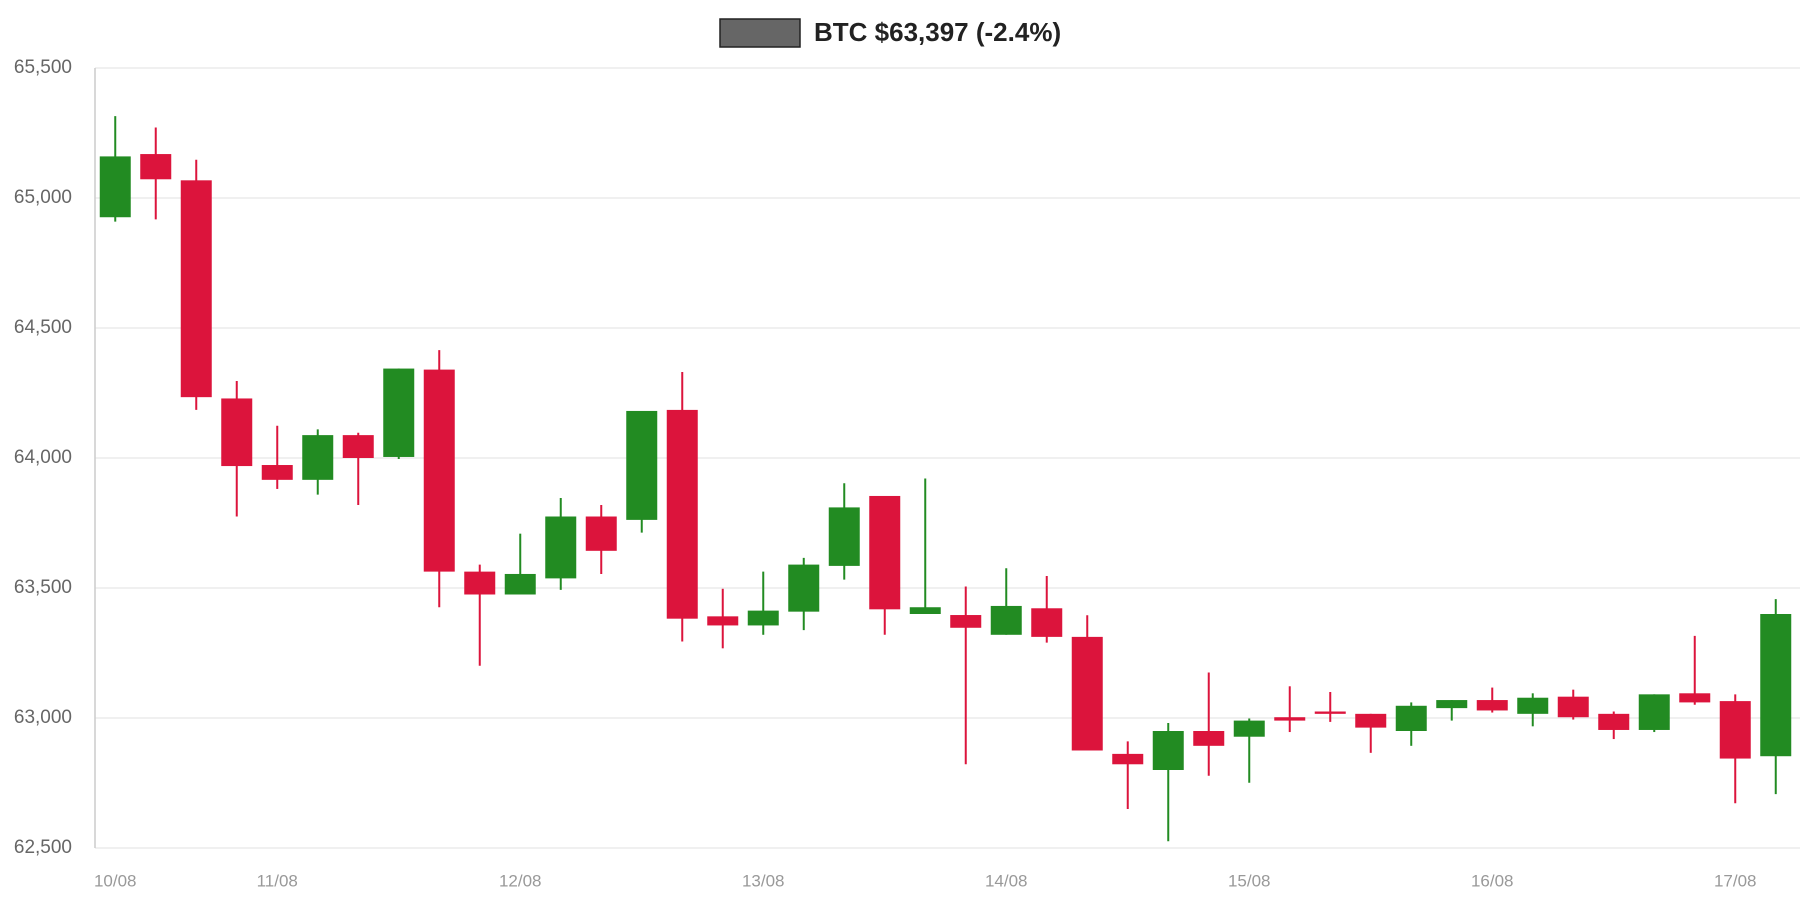  What do you see at coordinates (43, 587) in the screenshot?
I see `y-tick-label: 63,500` at bounding box center [43, 587].